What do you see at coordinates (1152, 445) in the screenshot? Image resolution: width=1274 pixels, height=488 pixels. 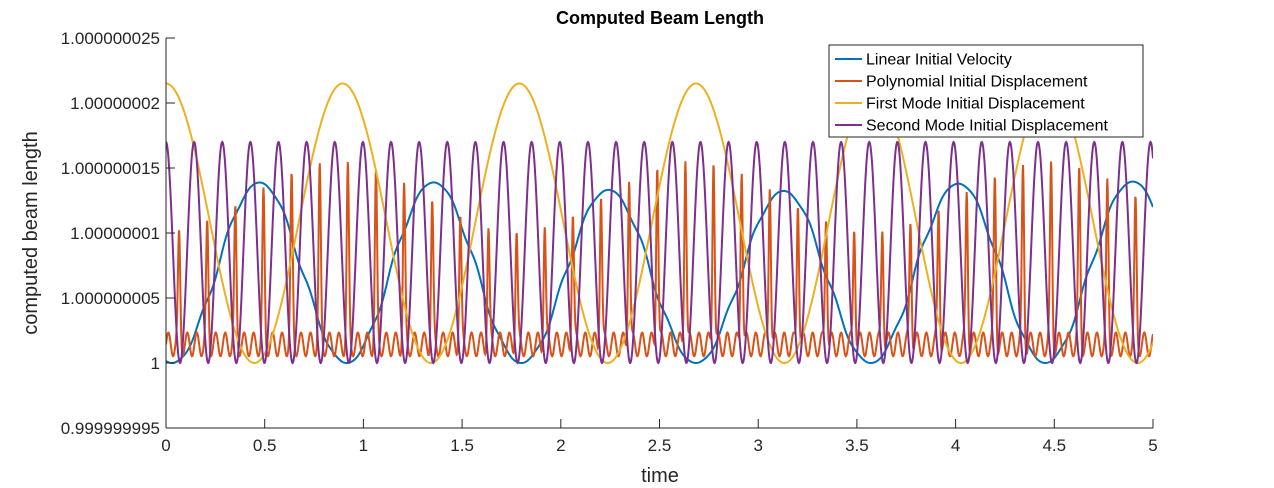 I see `x-tick-label: 5` at bounding box center [1152, 445].